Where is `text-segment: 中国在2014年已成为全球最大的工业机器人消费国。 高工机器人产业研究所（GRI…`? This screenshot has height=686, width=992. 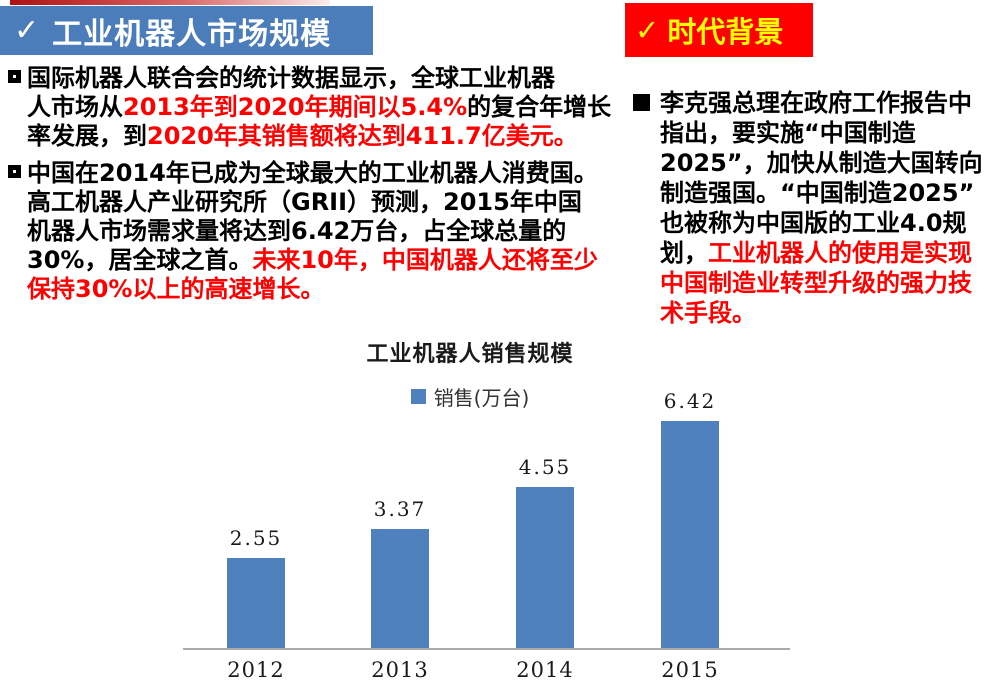 text-segment: 中国在2014年已成为全球最大的工业机器人消费国。 高工机器人产业研究所（GRI… is located at coordinates (312, 216).